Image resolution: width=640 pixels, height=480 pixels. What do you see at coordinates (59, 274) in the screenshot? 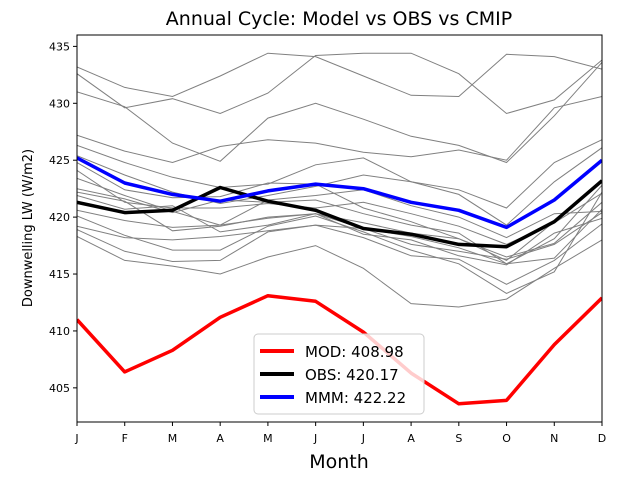
I see `y-tick-label: 415` at bounding box center [59, 274].